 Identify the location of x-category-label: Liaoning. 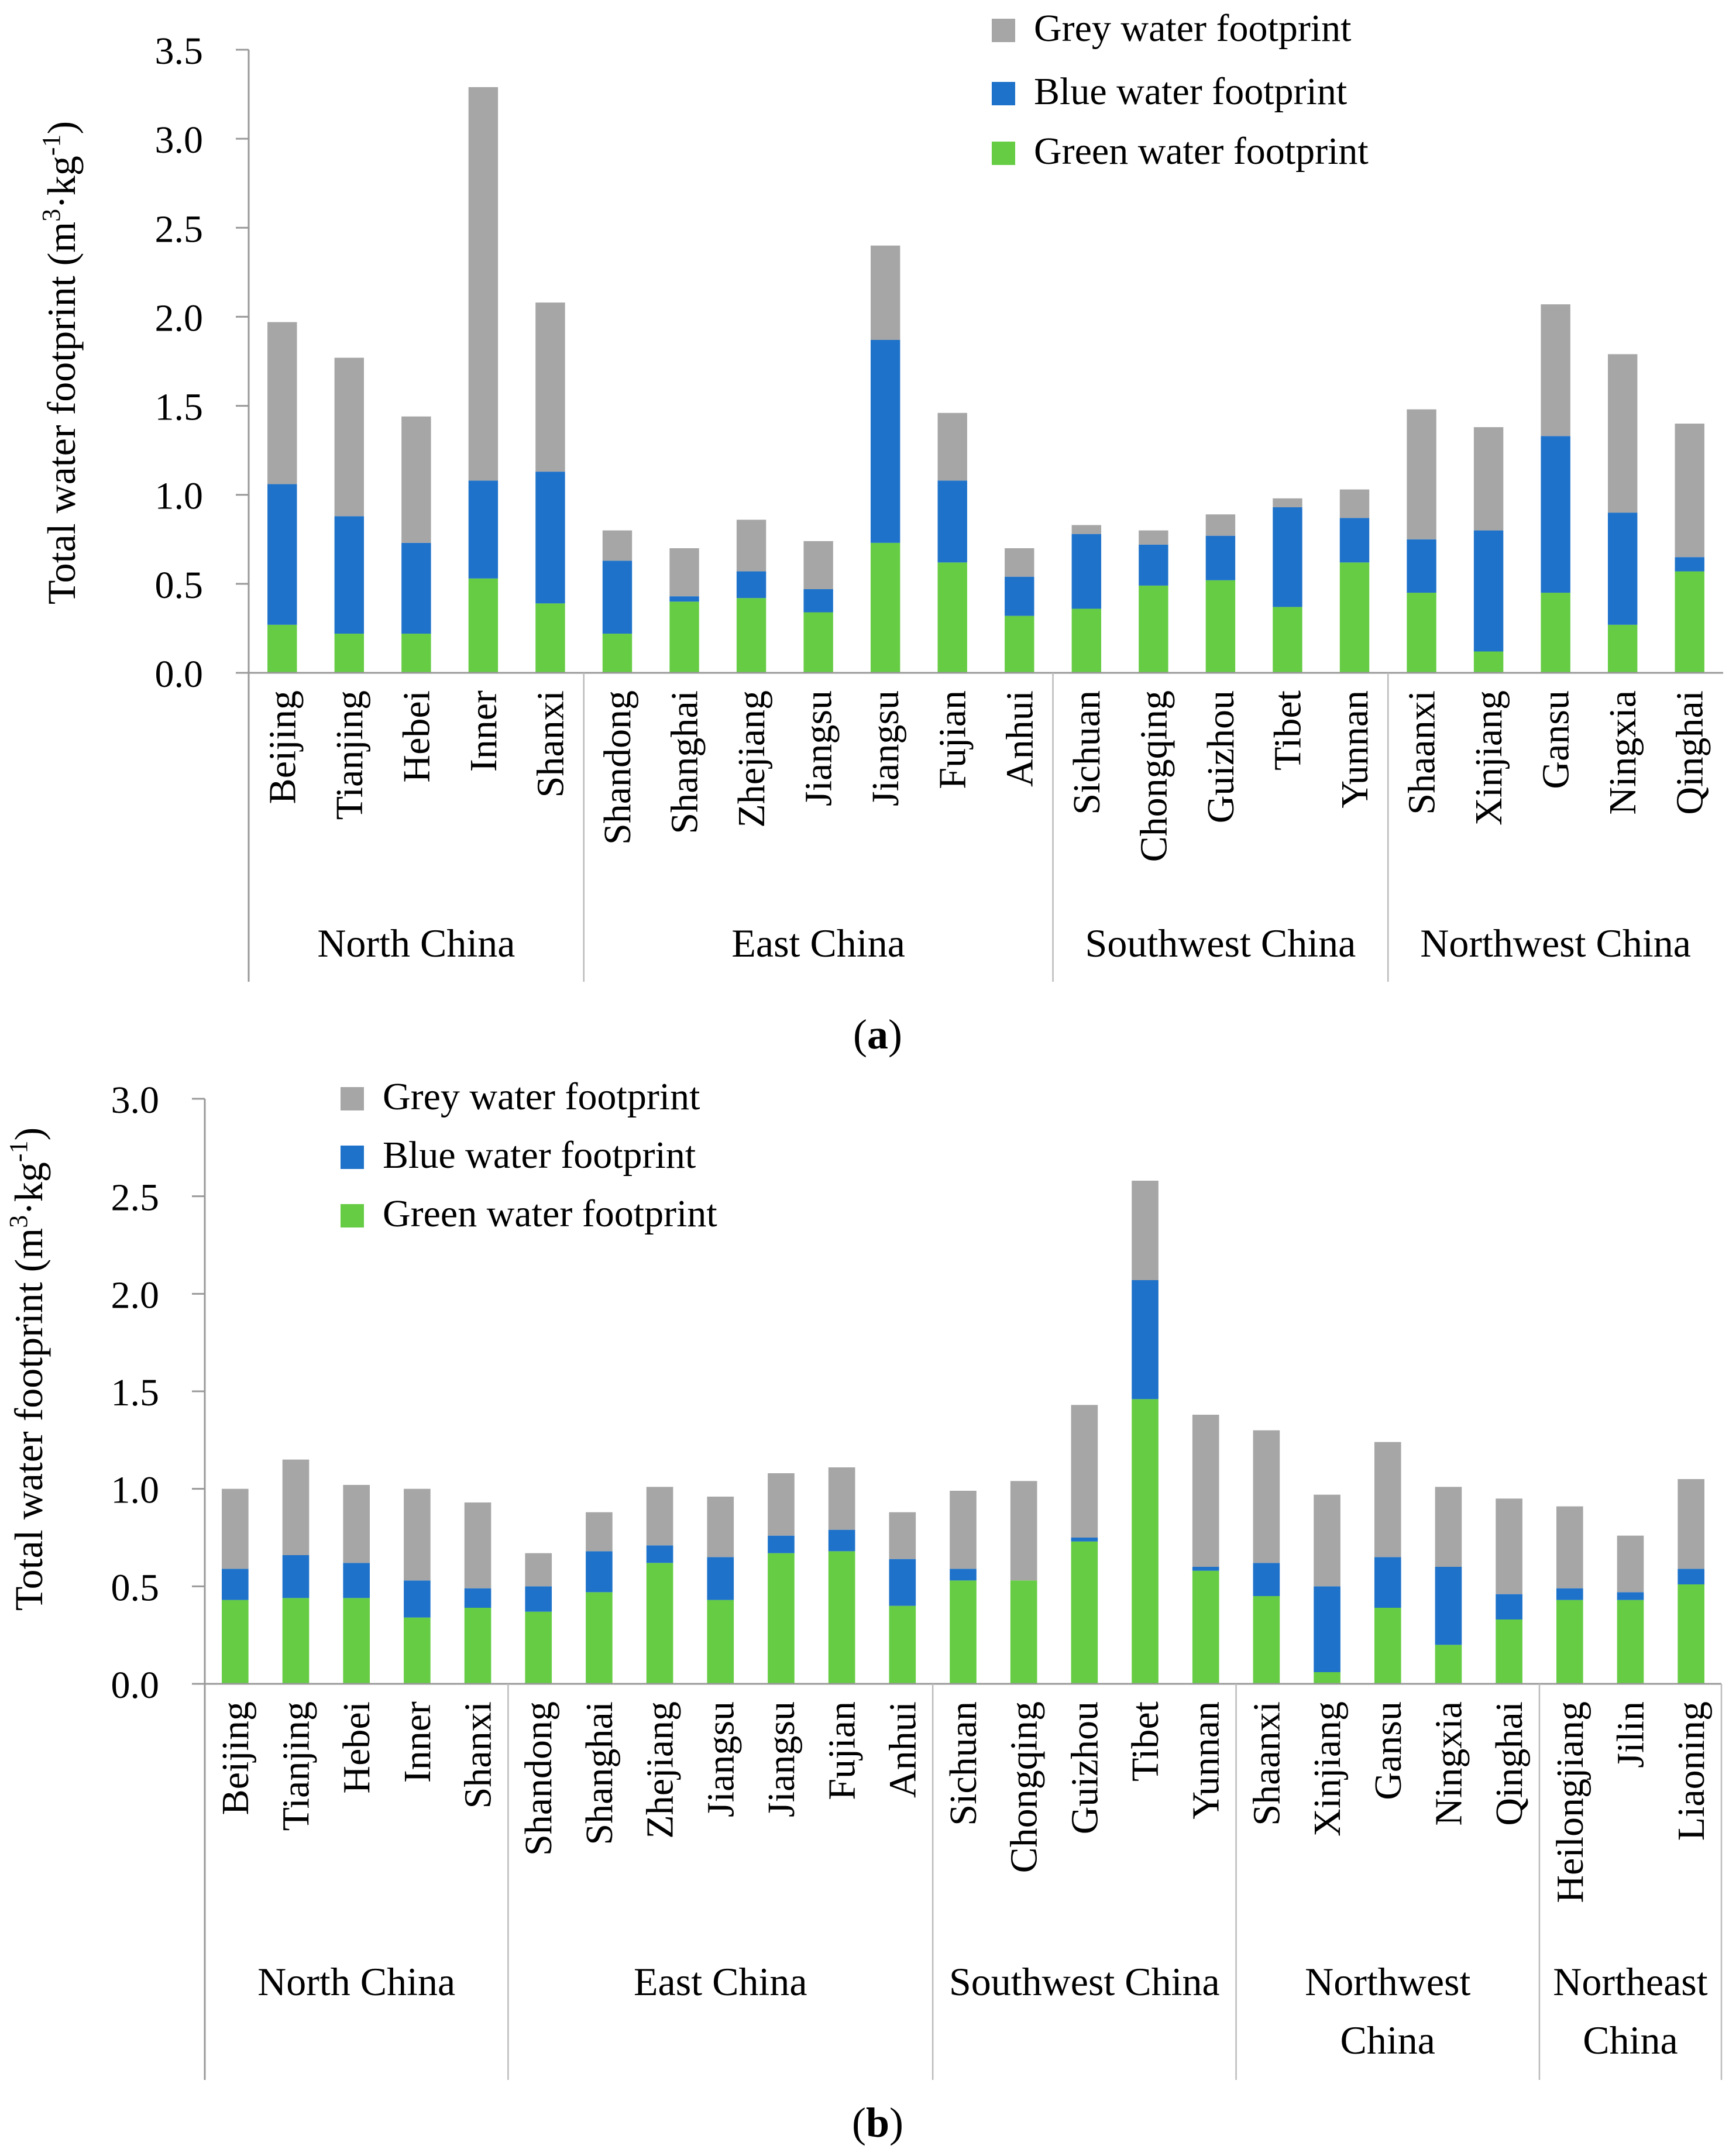
(1691, 1771).